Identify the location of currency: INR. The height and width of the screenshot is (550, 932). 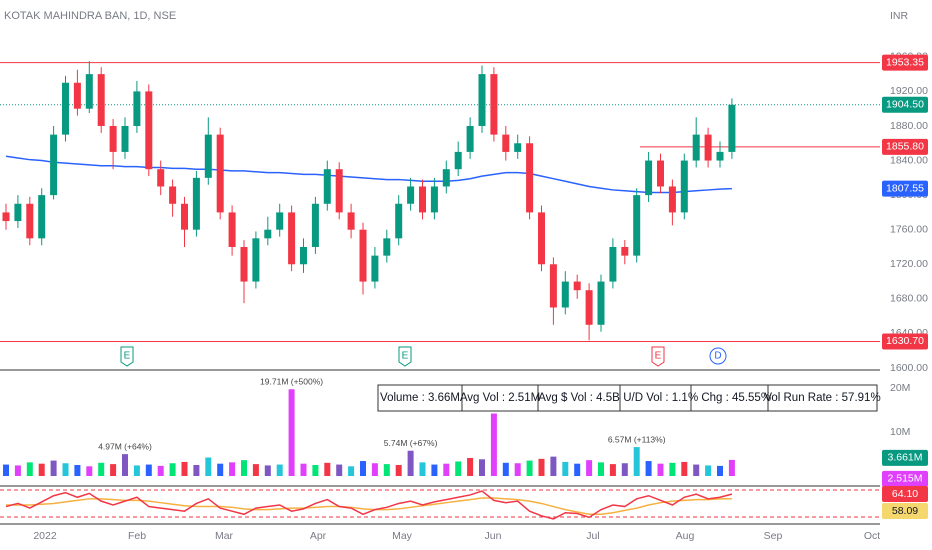
(899, 16).